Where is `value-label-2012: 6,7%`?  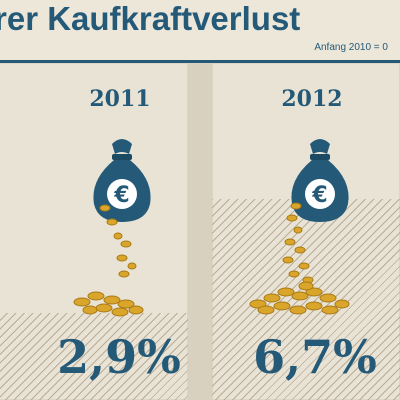
value-label-2012: 6,7% is located at coordinates (315, 357).